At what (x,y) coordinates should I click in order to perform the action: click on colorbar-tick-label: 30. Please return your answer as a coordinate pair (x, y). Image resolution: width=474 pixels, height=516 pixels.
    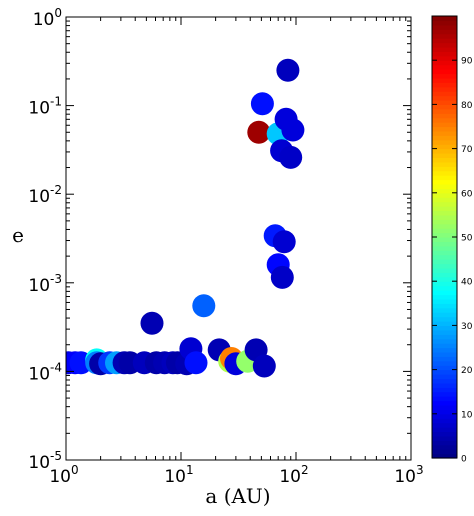
    Looking at the image, I should click on (467, 327).